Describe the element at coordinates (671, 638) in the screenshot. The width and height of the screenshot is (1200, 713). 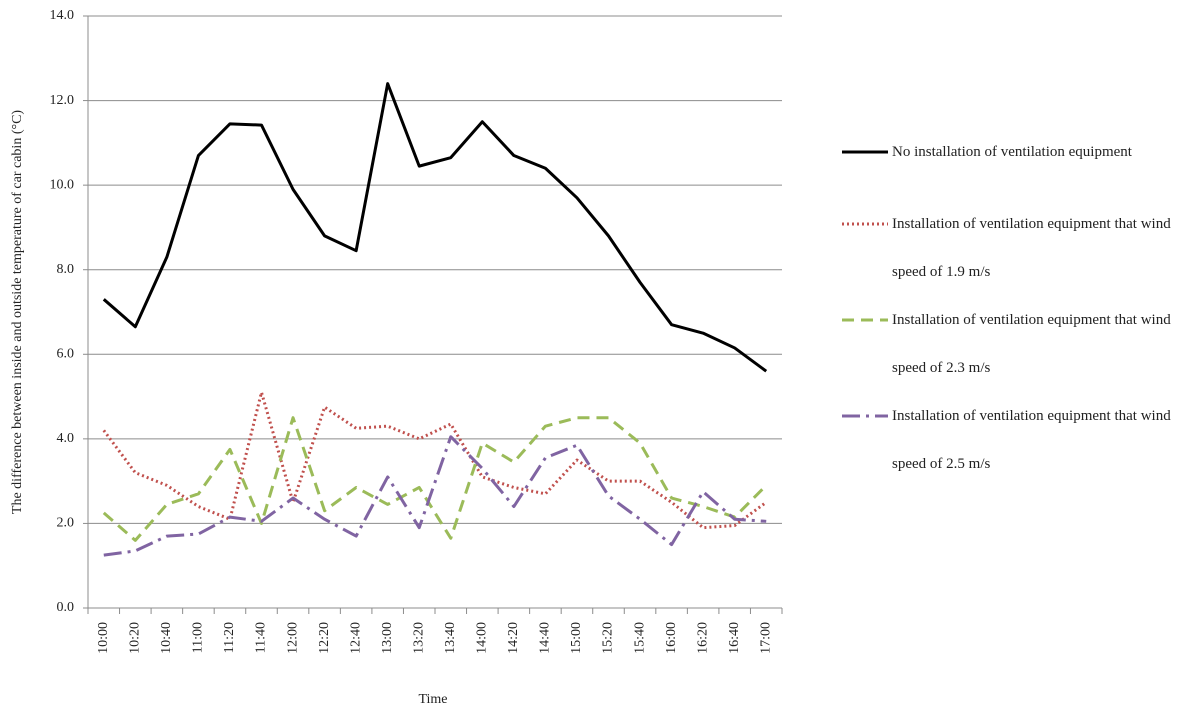
I see `x-tick-label: 16:00` at that location.